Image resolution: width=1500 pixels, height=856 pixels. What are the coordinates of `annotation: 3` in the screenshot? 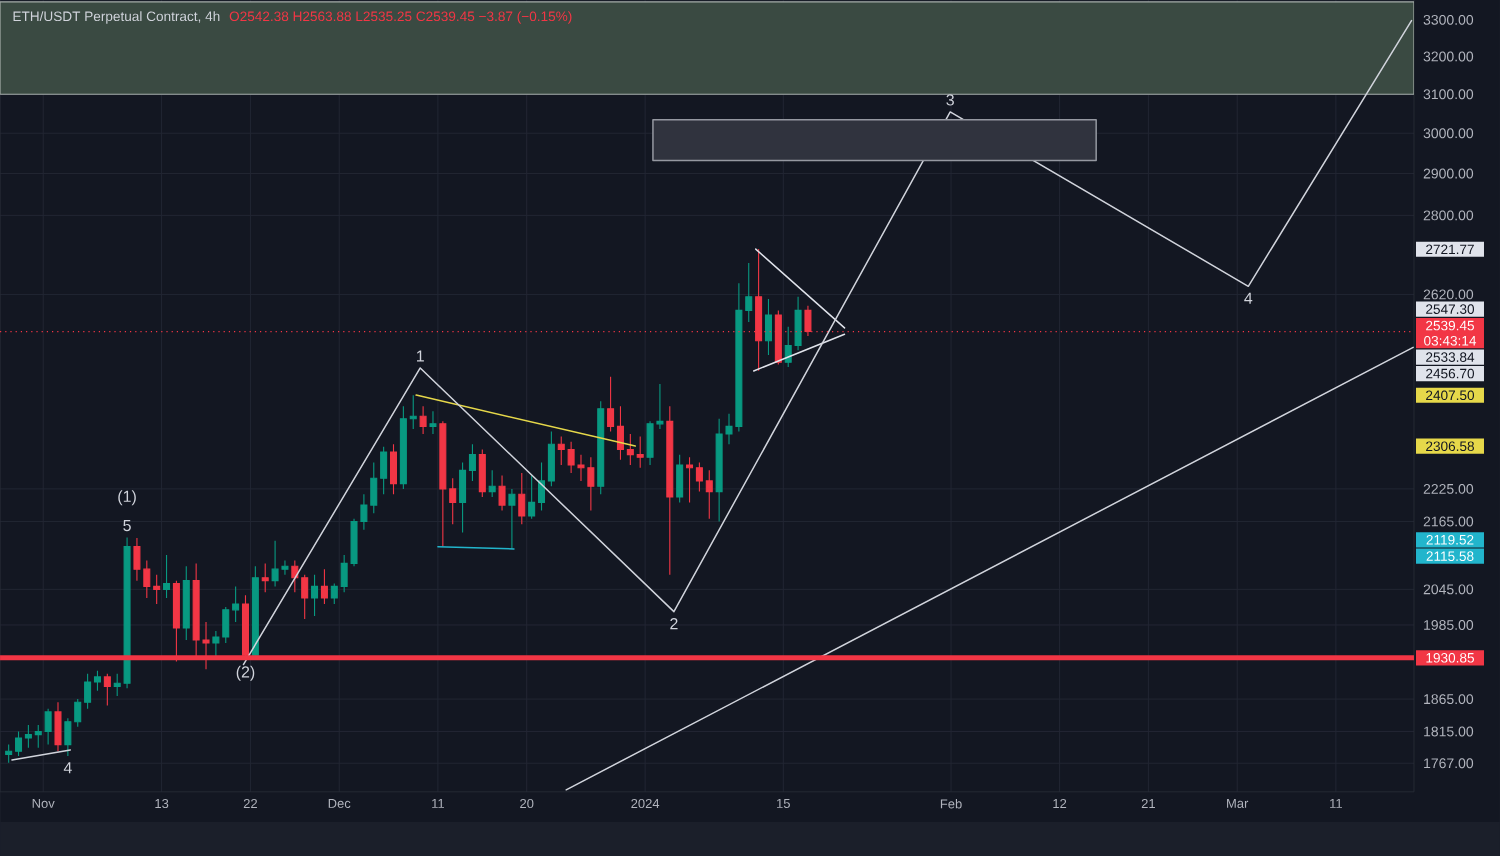 It's located at (950, 100).